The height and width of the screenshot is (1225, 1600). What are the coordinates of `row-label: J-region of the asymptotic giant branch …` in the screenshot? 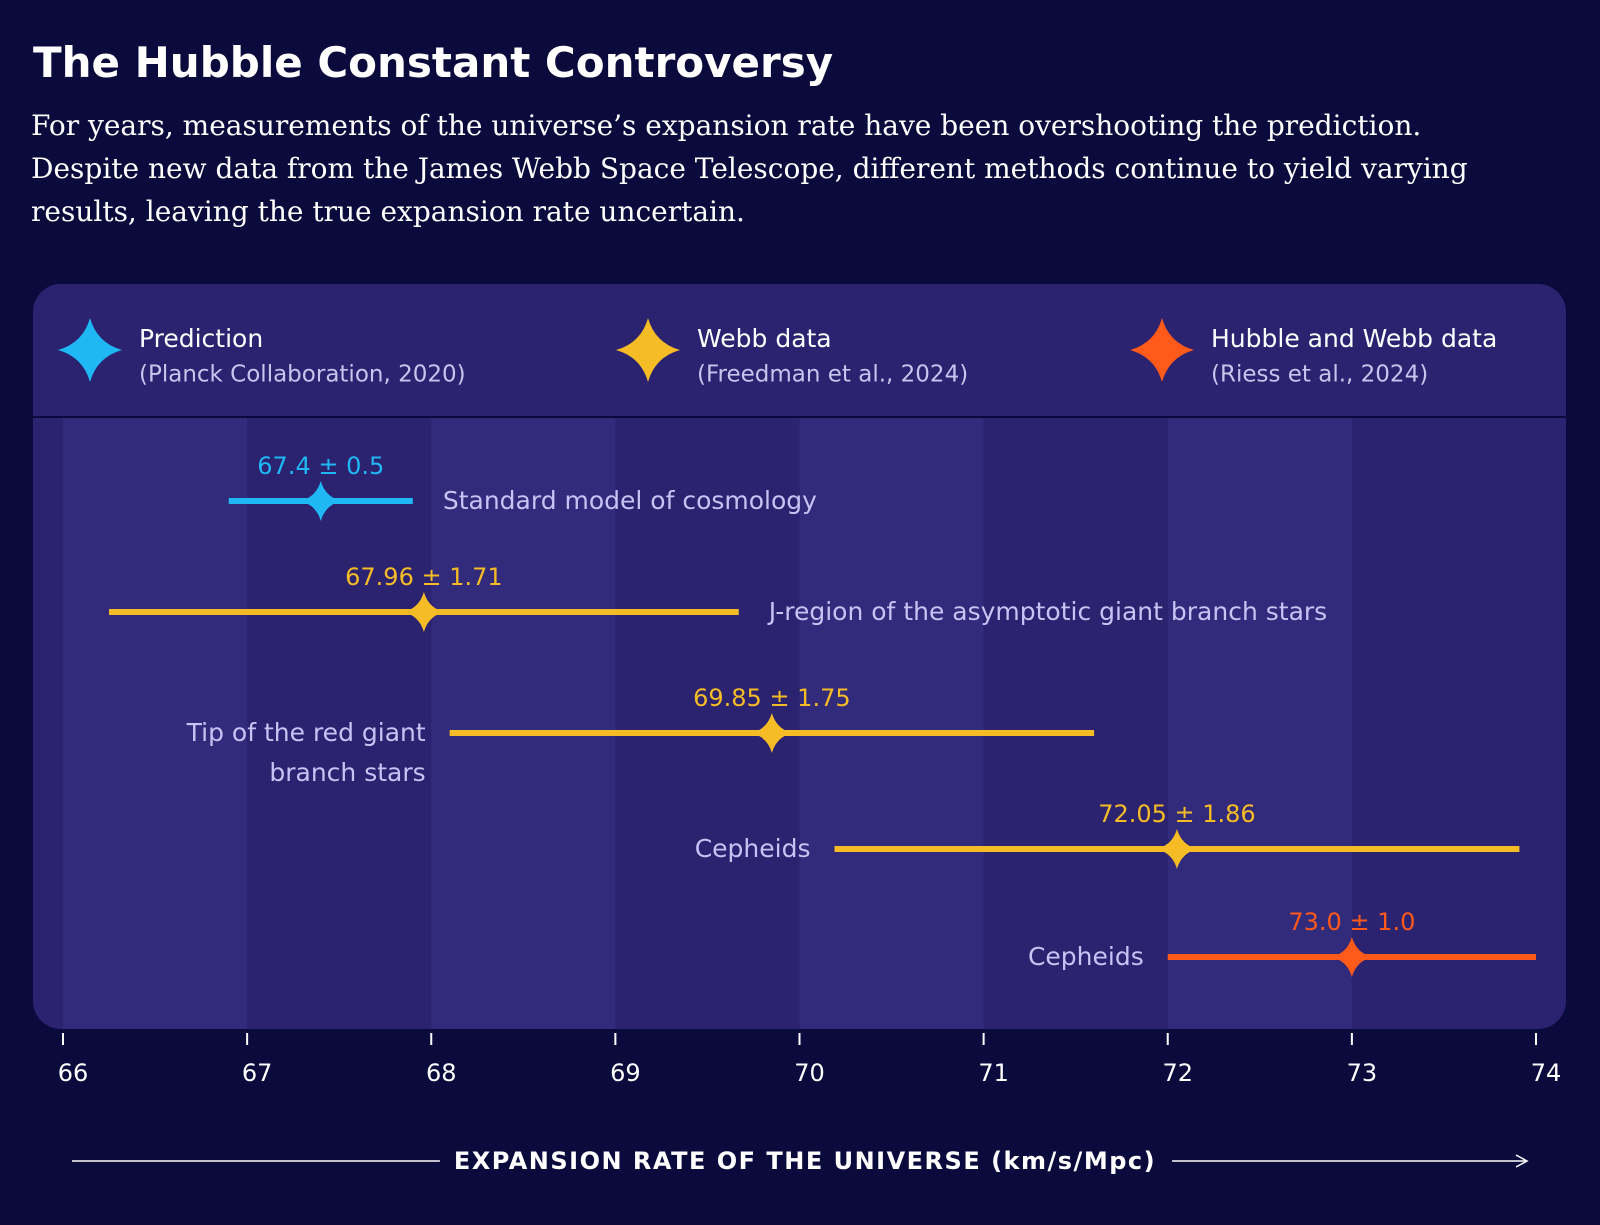 It's located at (1048, 611).